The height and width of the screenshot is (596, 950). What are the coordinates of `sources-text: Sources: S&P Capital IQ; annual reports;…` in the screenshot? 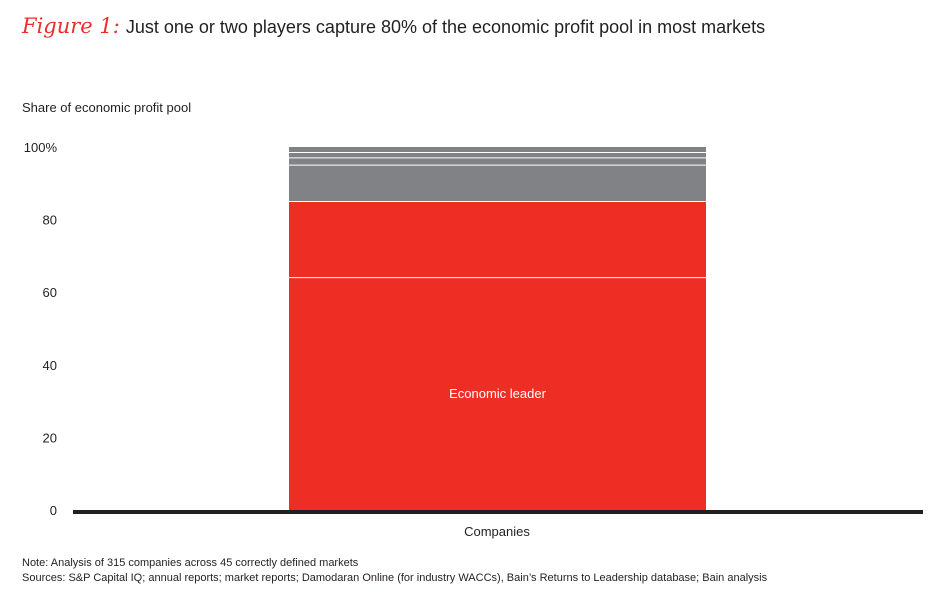 It's located at (395, 578).